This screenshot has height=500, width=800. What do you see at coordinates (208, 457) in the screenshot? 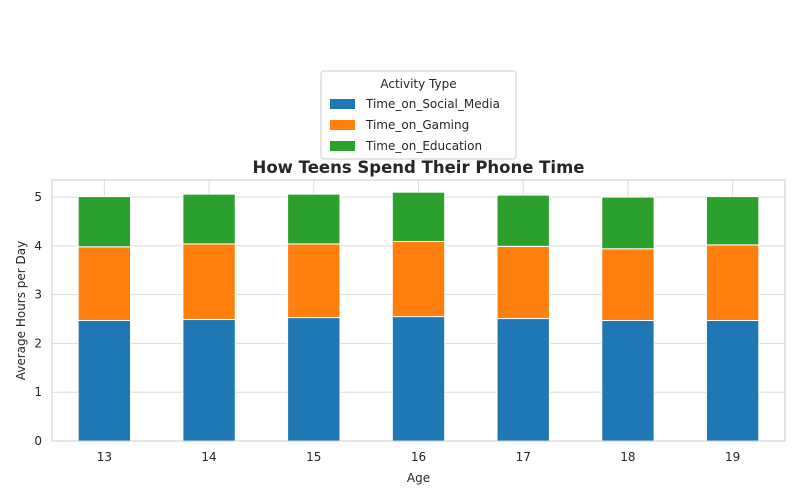
I see `x-tick-label: 14` at bounding box center [208, 457].